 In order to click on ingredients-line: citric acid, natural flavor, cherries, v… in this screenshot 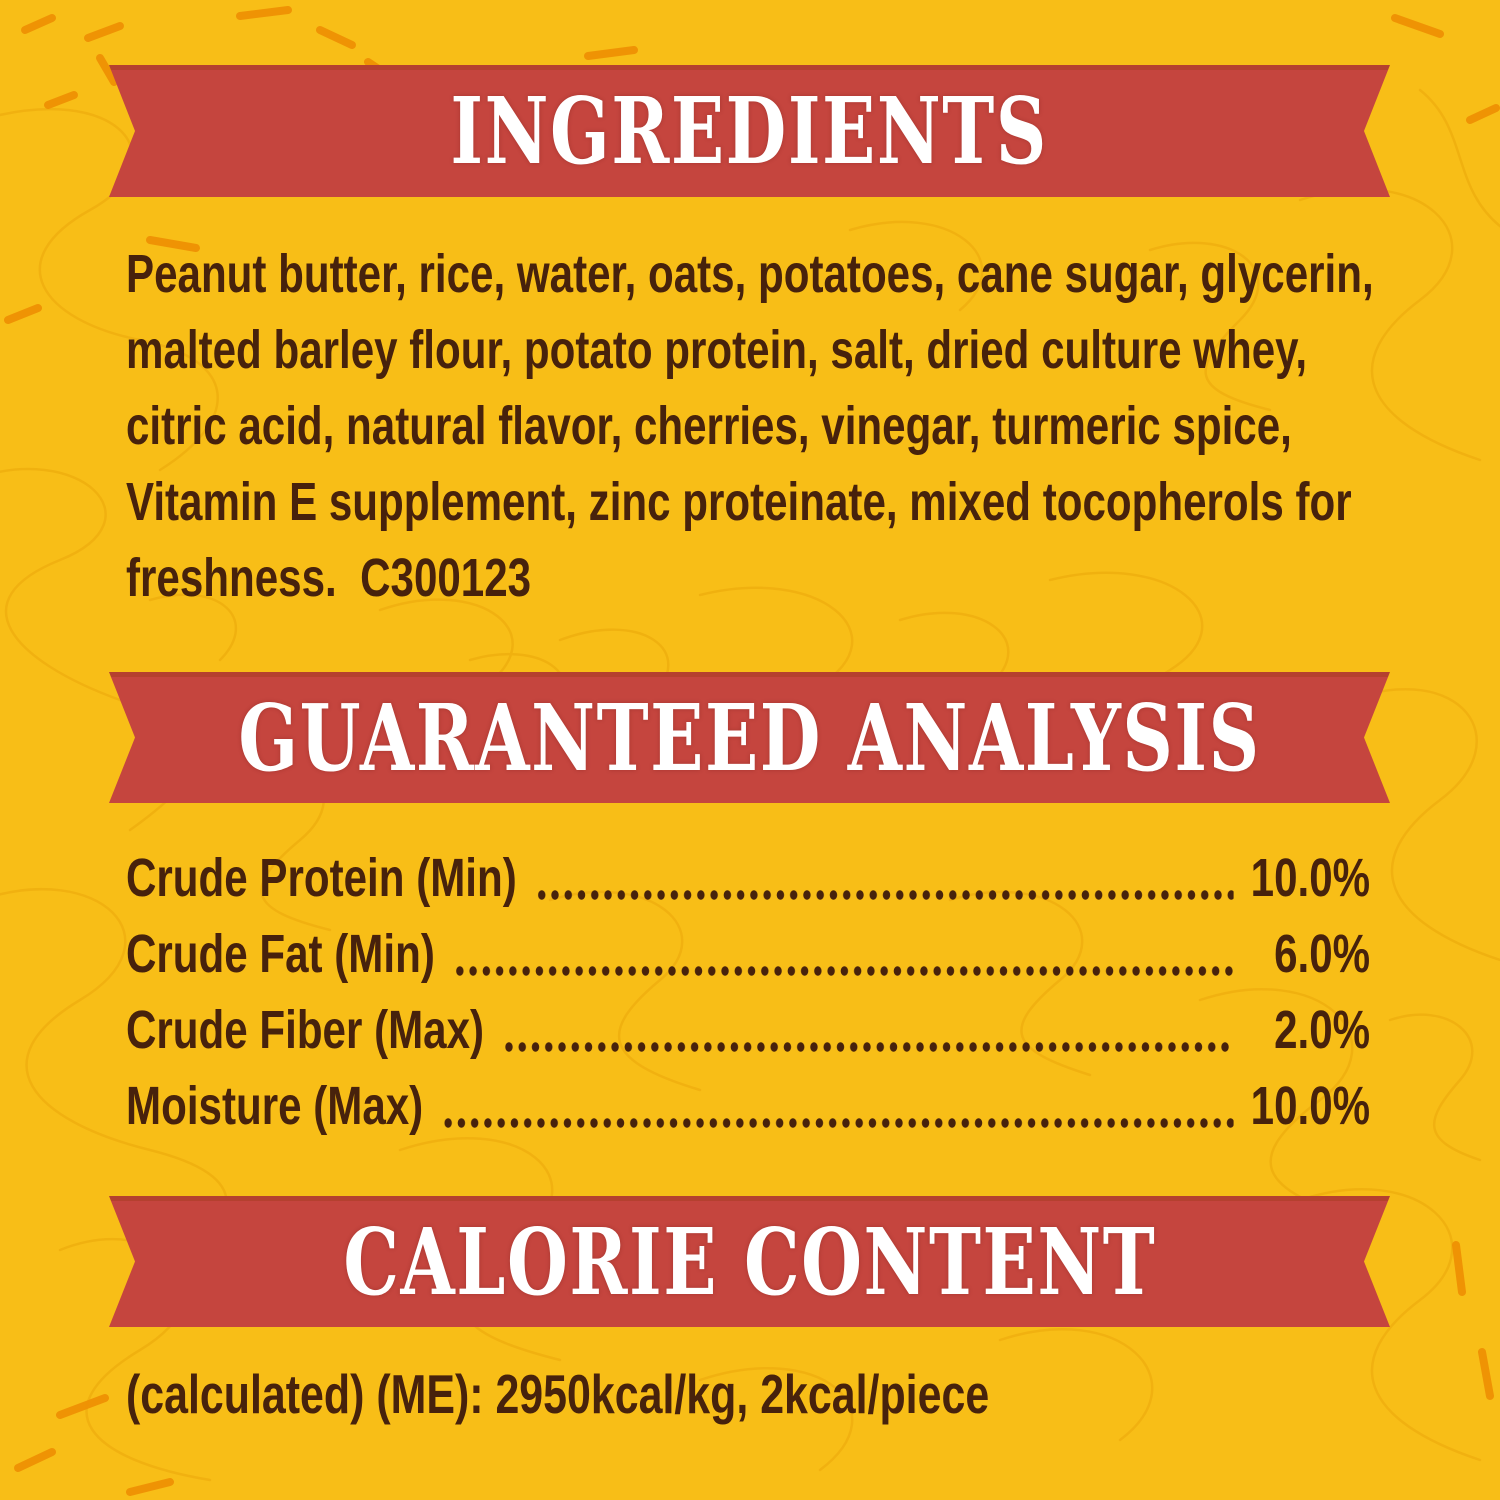, I will do `click(709, 426)`.